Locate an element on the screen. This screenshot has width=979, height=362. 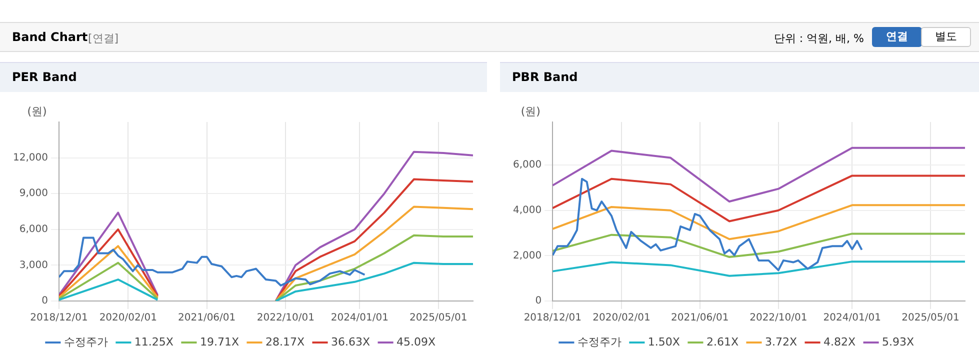
legend-label: 3.72X is located at coordinates (781, 341).